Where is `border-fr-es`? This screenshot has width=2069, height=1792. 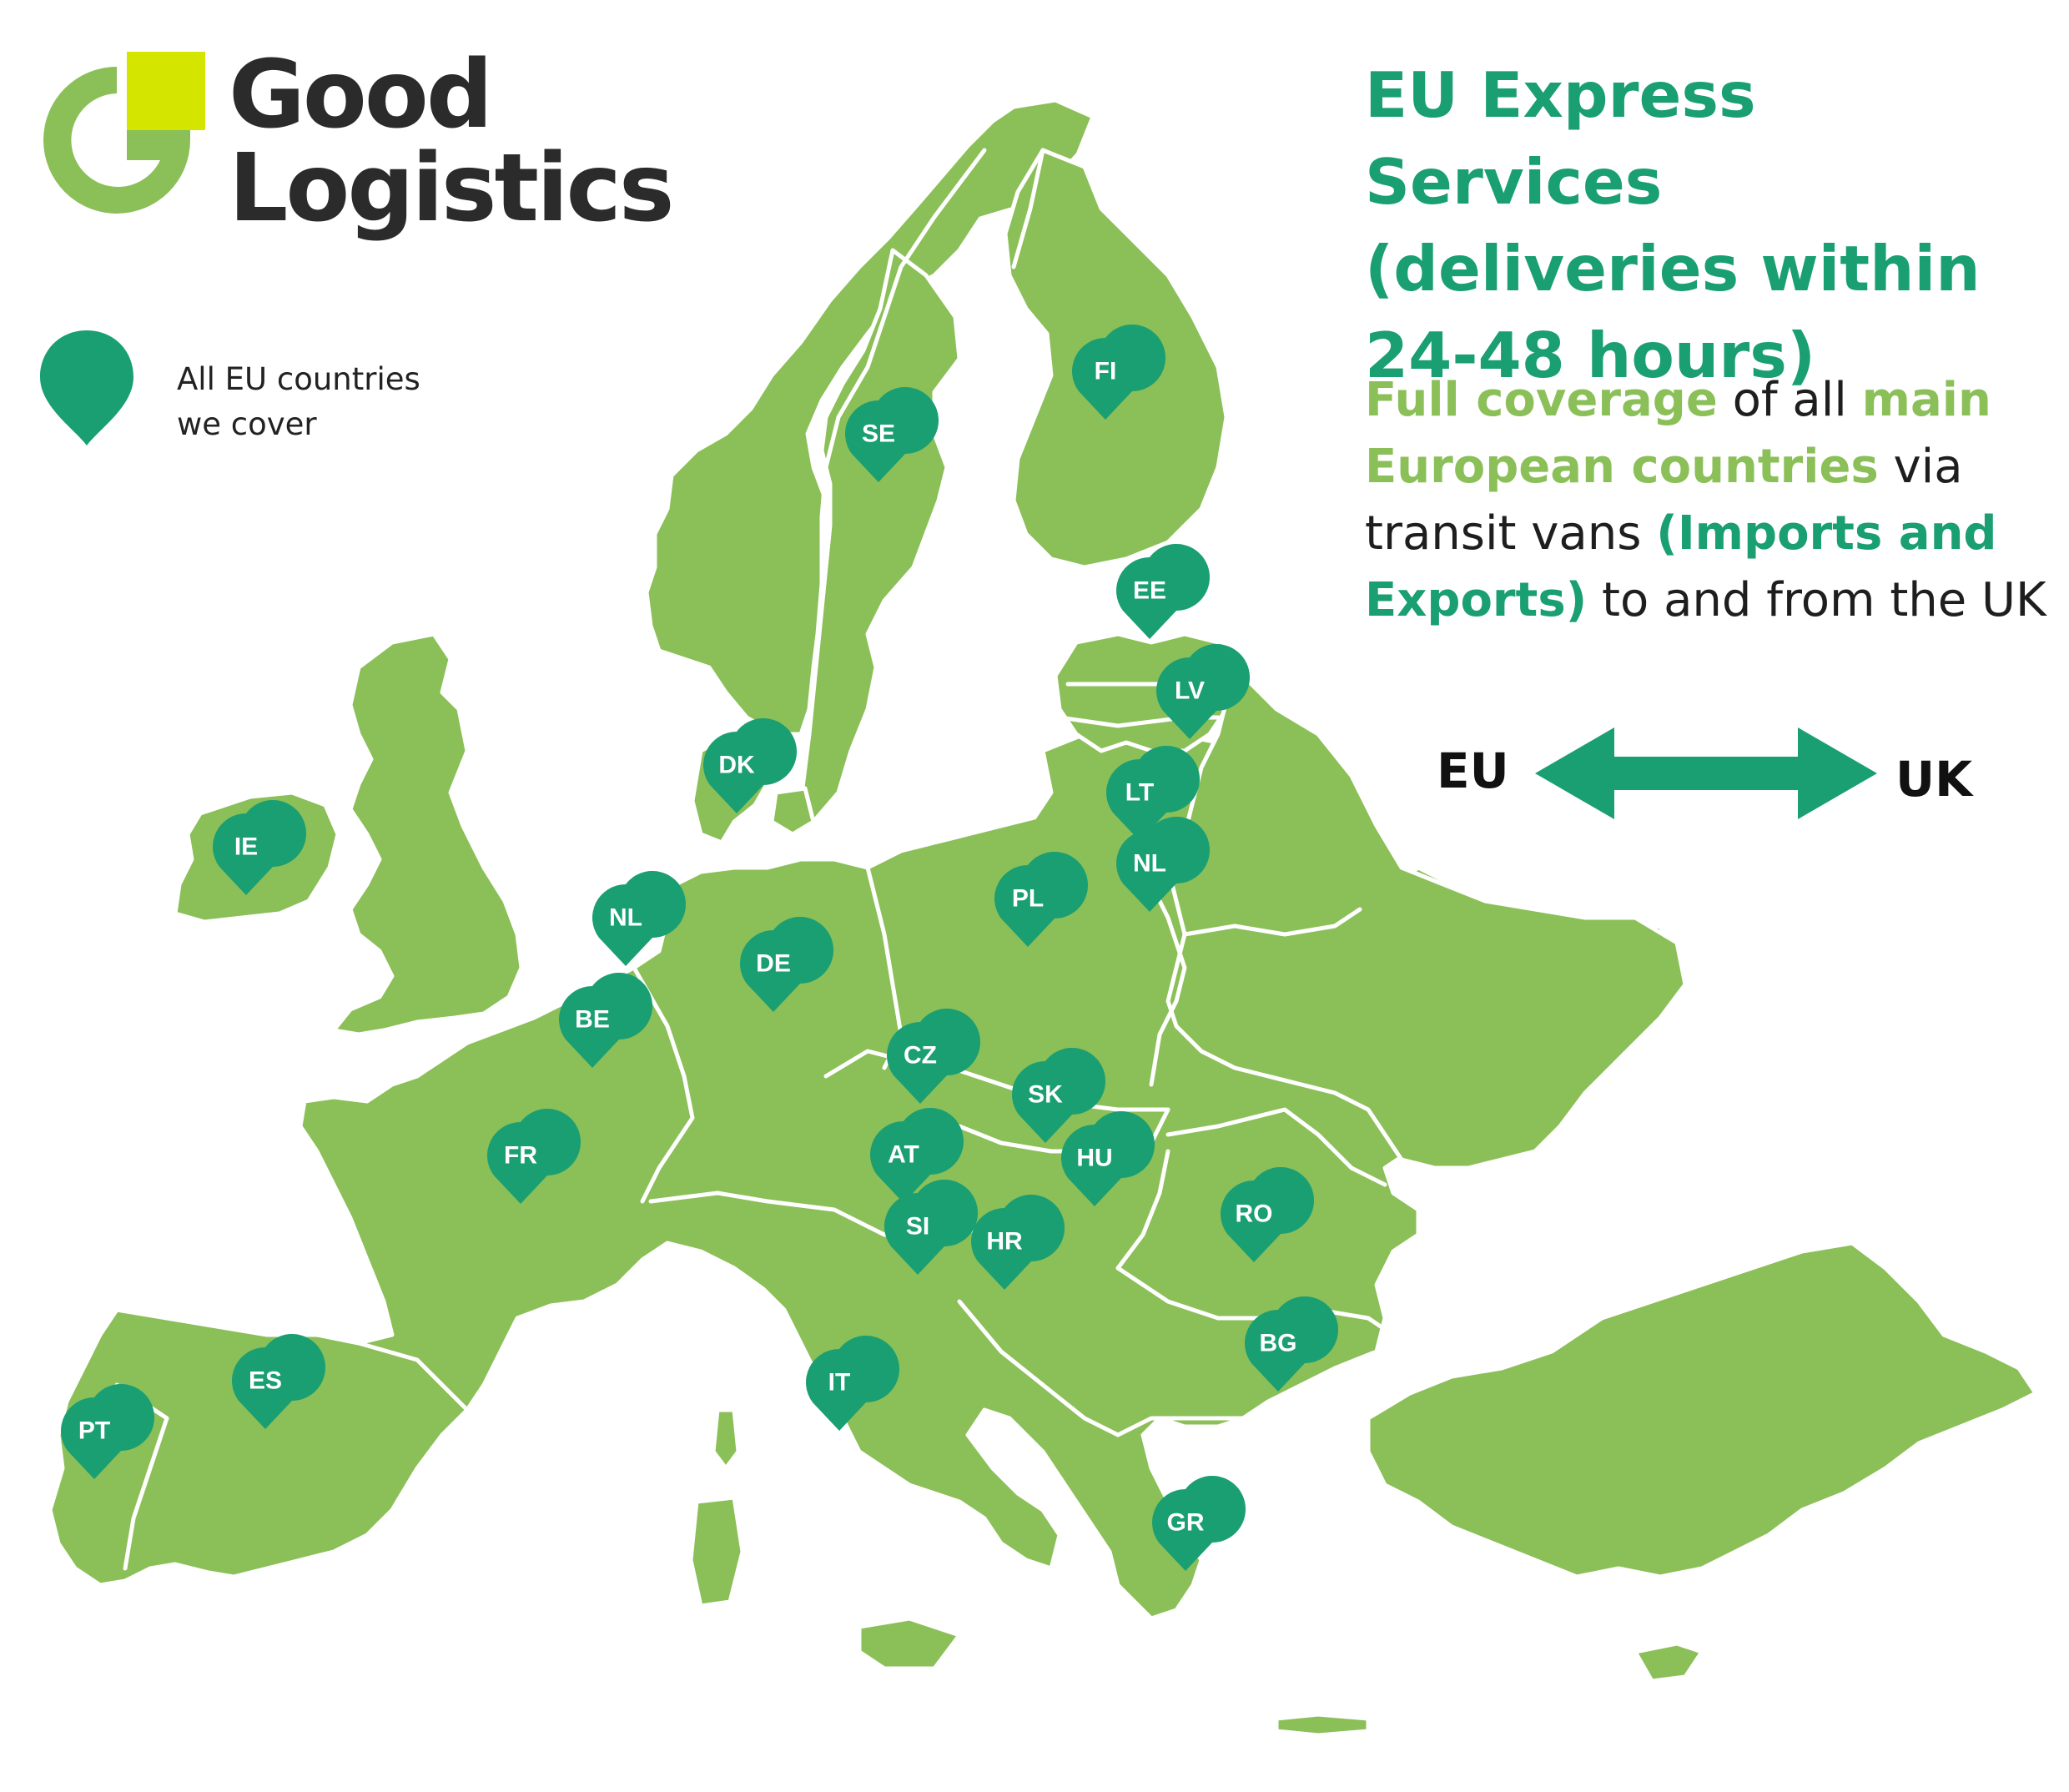
border-fr-es is located at coordinates (413, 1376).